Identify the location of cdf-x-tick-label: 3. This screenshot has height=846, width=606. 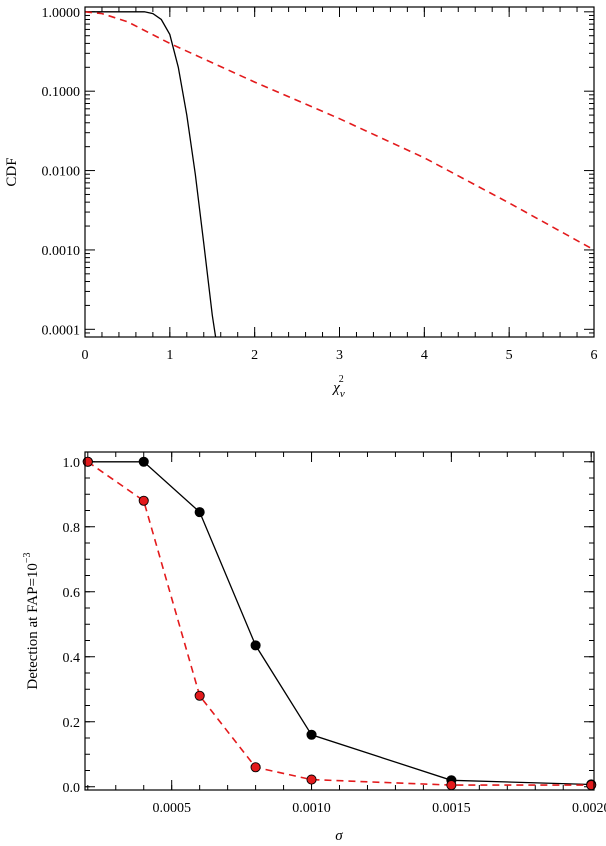
(339, 355).